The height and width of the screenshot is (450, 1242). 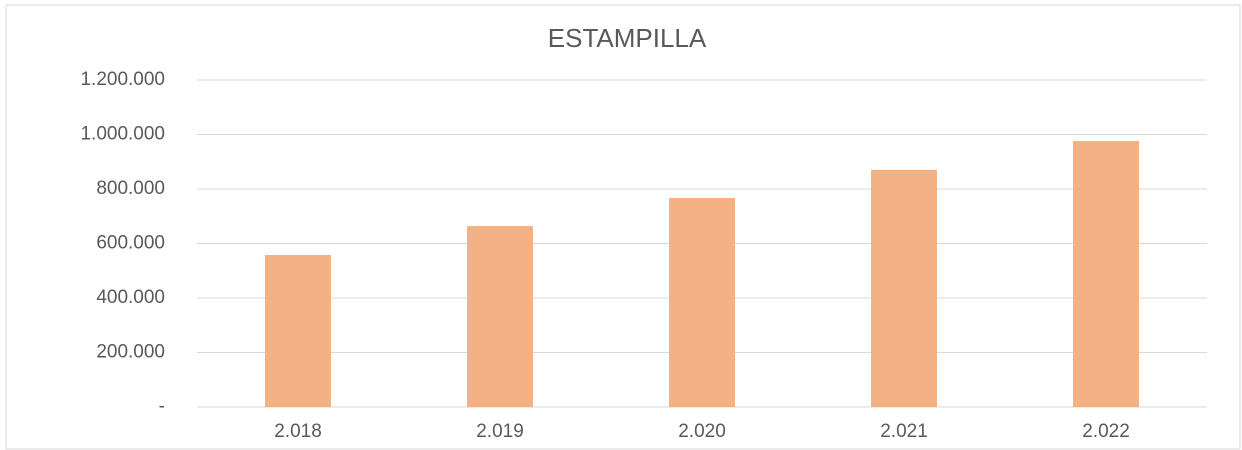 I want to click on x-tick-label: 2.020, so click(x=702, y=431).